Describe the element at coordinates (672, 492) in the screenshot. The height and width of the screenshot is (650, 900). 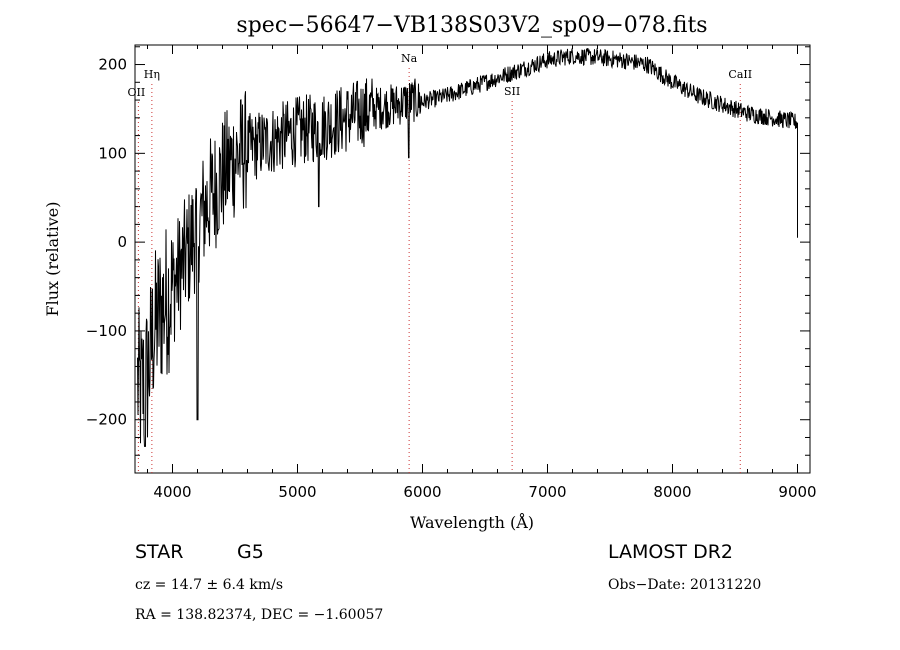
I see `x-tick-label: 8000` at that location.